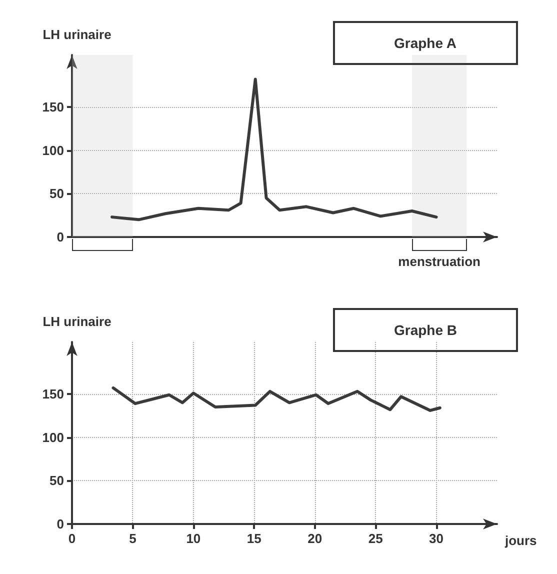 This screenshot has width=557, height=574. I want to click on x-tick-label: 5, so click(132, 538).